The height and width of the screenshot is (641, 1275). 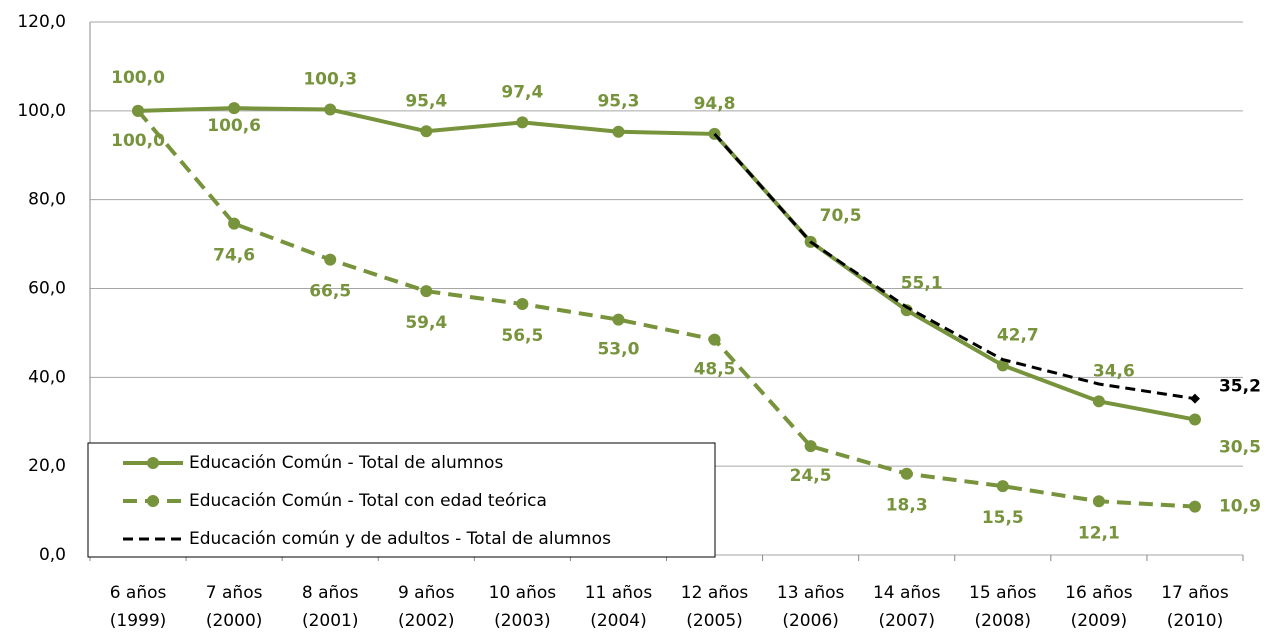 What do you see at coordinates (330, 80) in the screenshot?
I see `data-label: 100,3` at bounding box center [330, 80].